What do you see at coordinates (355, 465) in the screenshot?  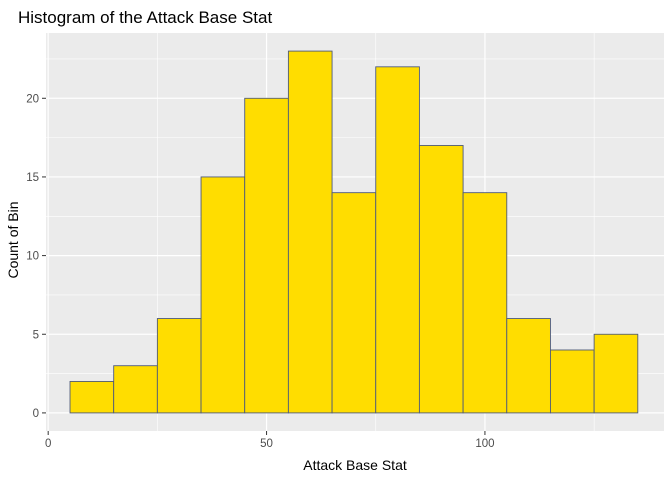 I see `x-axis-title: Attack Base Stat` at bounding box center [355, 465].